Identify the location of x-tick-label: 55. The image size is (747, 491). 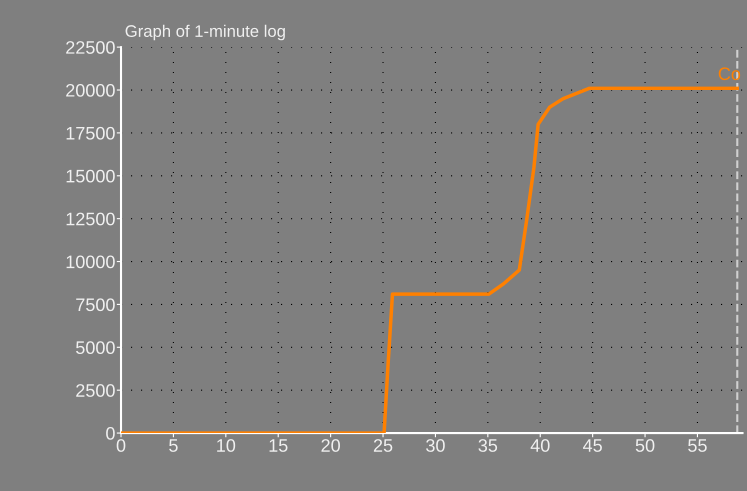
(697, 445).